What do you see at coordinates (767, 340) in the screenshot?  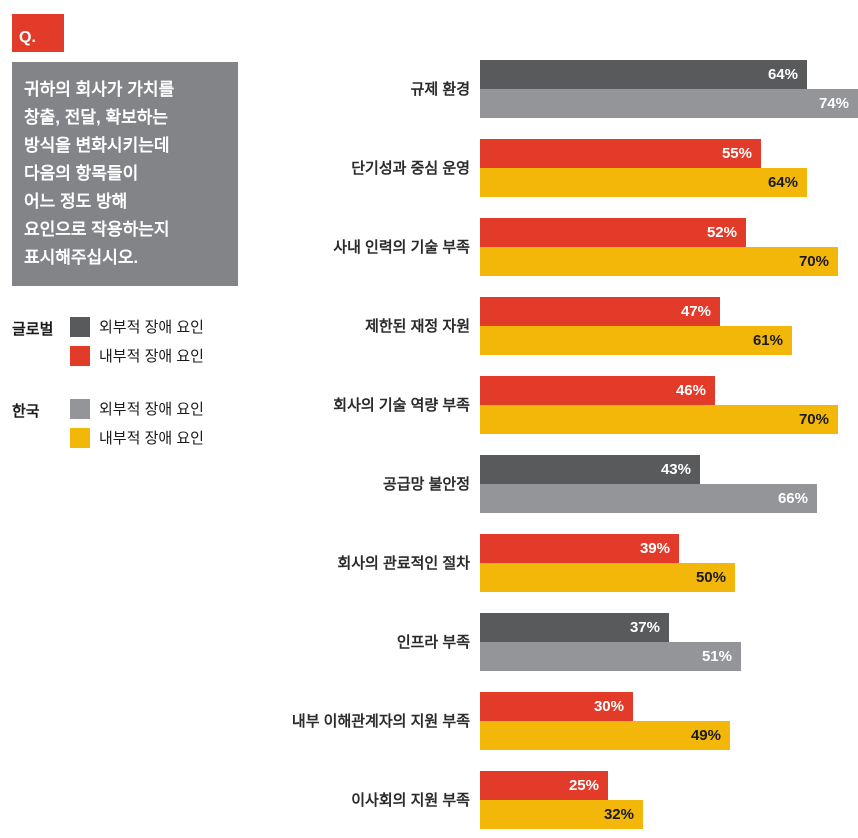 I see `bar-value-label: 61%` at bounding box center [767, 340].